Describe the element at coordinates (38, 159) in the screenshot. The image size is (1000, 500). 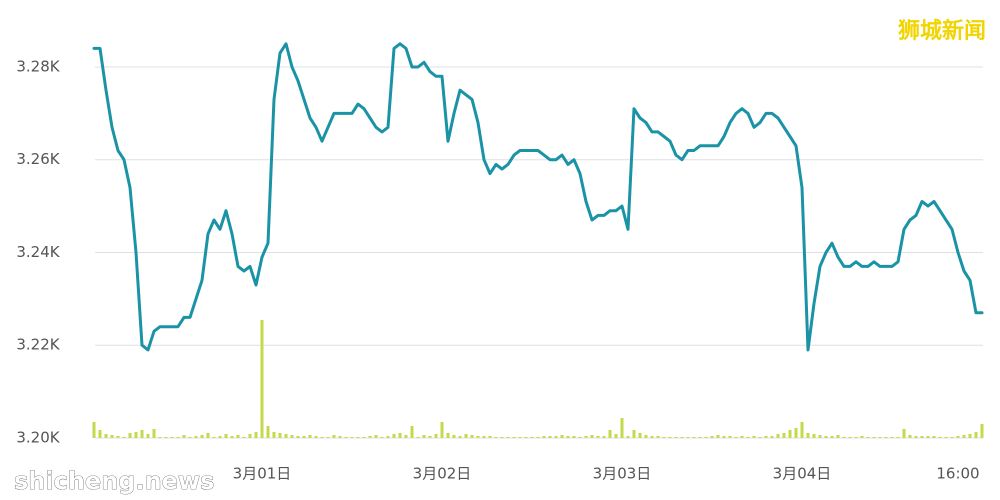
I see `y-tick-label: 3.26K` at that location.